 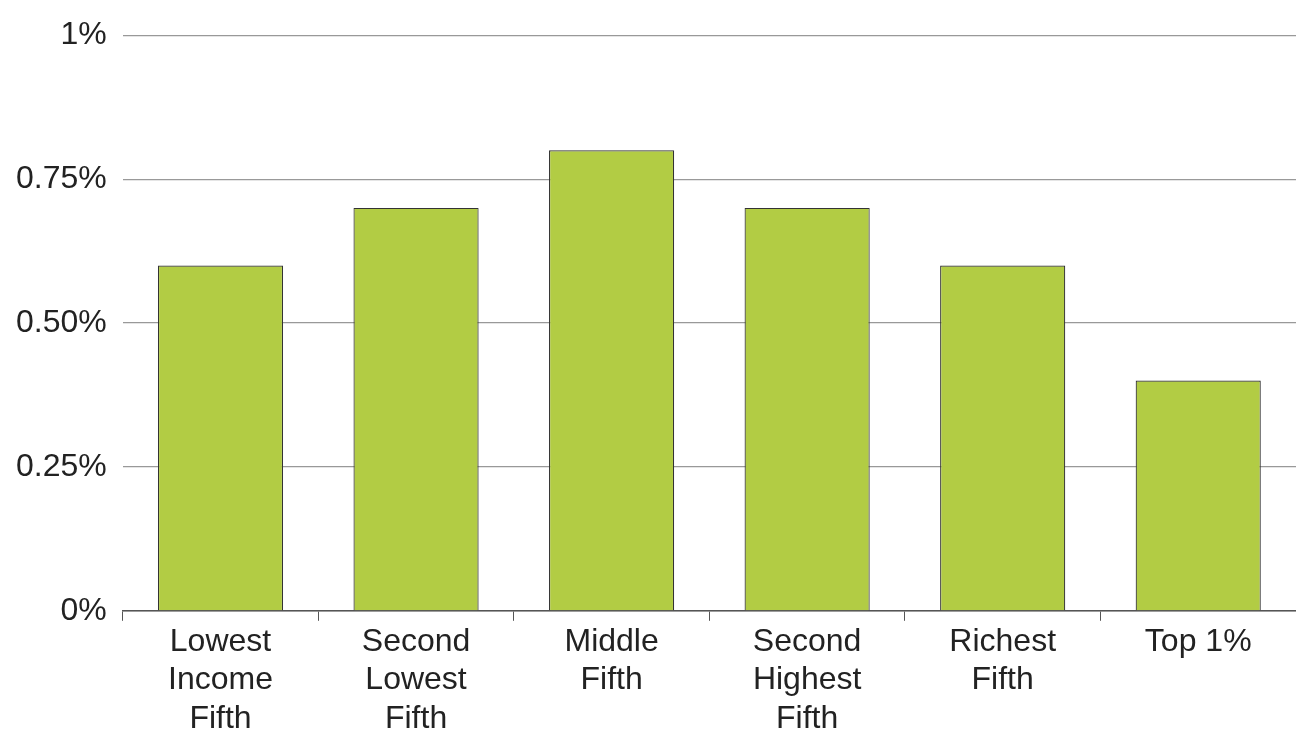 What do you see at coordinates (1003, 659) in the screenshot?
I see `x-tick-label: Richest Fifth` at bounding box center [1003, 659].